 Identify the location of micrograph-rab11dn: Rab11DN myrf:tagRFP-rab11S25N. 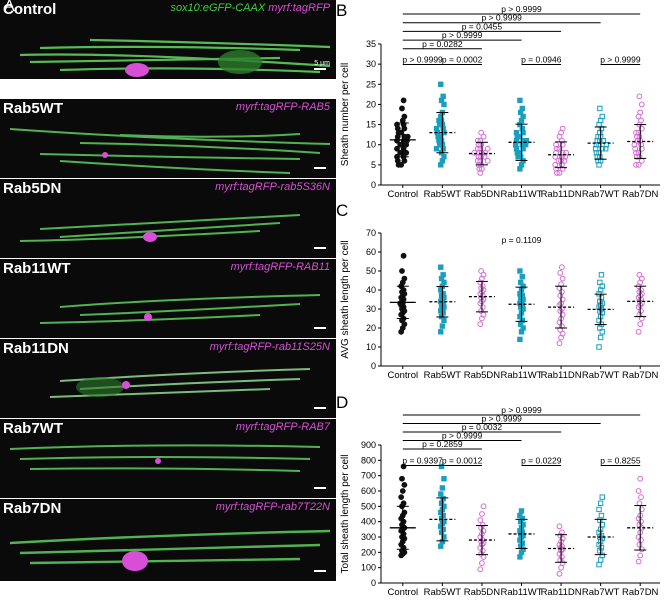
(168, 378).